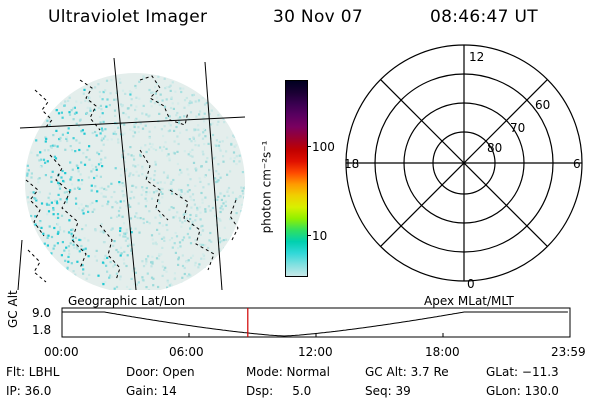  What do you see at coordinates (494, 148) in the screenshot?
I see `mlat-label-80: 80` at bounding box center [494, 148].